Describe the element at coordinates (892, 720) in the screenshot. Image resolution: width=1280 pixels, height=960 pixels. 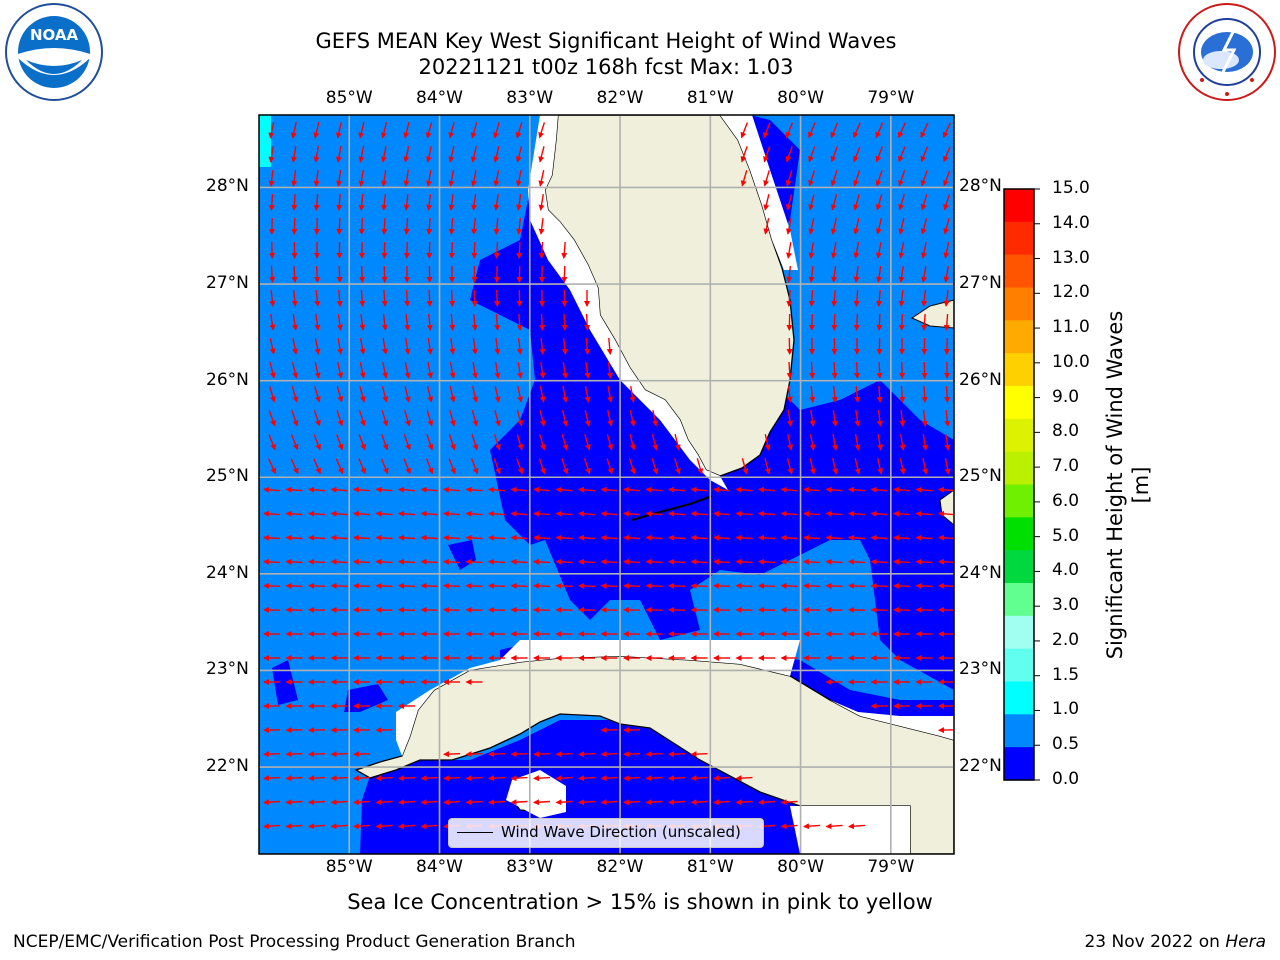
I see `cuba-north-gap` at that location.